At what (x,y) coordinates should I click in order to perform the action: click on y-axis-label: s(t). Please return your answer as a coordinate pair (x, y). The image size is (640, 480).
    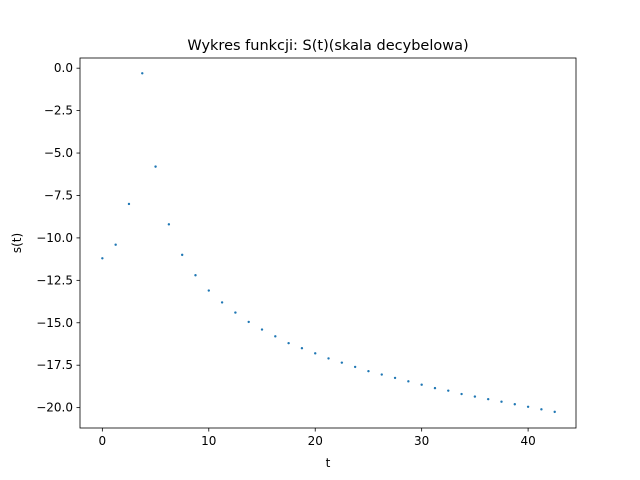
    Looking at the image, I should click on (17, 243).